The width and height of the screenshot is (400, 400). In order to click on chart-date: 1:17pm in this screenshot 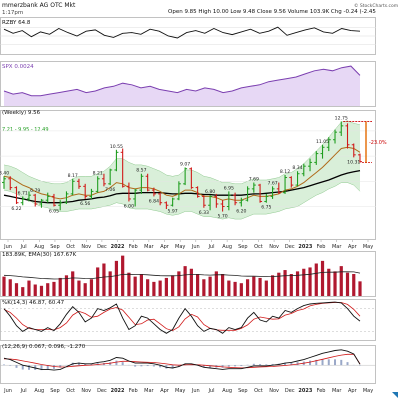, I will do `click(12, 13)`.